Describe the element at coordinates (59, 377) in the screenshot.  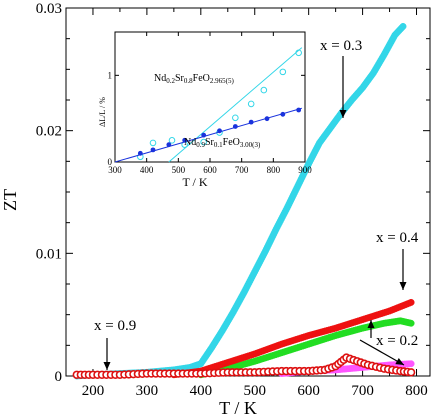
I see `main-y-tick-label: 0` at that location.